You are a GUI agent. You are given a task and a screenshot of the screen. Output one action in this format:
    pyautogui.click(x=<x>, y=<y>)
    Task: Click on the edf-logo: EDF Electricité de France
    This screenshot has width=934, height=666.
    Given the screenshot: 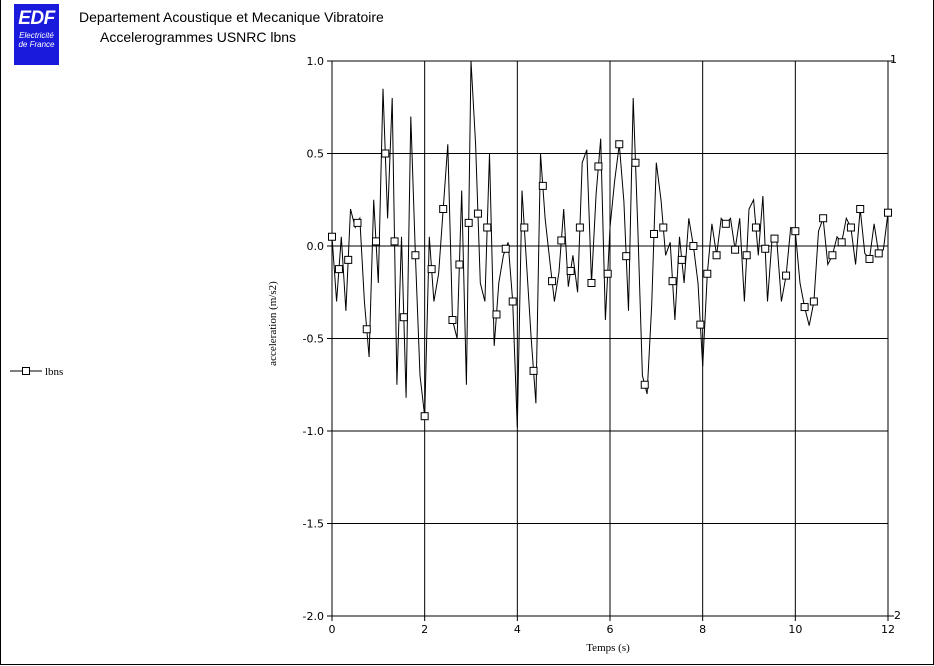 What is the action you would take?
    pyautogui.click(x=36, y=34)
    